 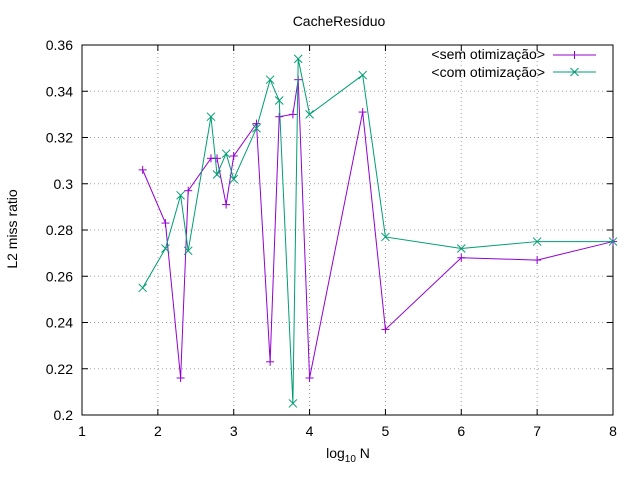 I want to click on legend: <sem otimização> <com otimização>, so click(x=513, y=63).